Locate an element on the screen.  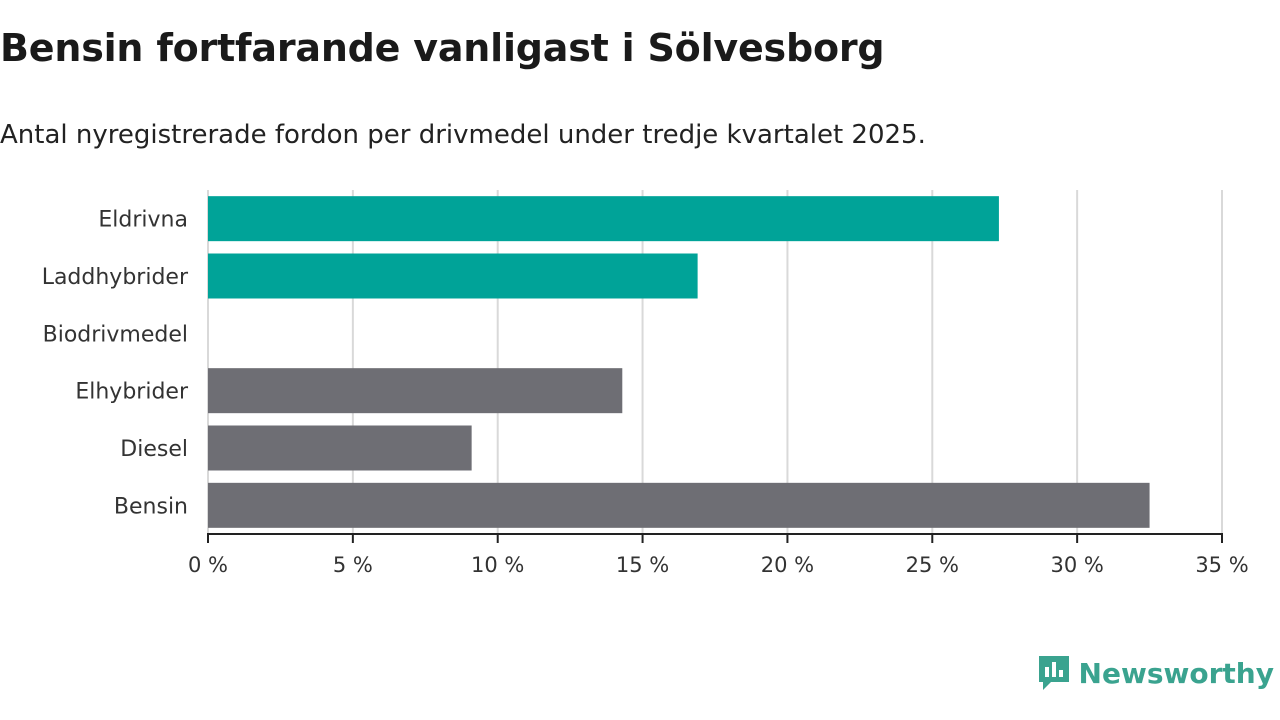
x-tick-label: 10 % is located at coordinates (497, 565).